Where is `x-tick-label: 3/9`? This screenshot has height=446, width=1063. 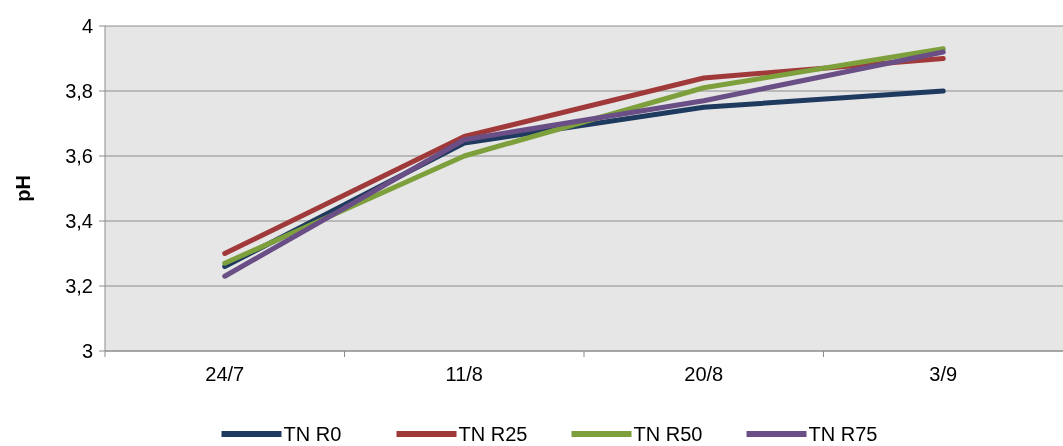
x-tick-label: 3/9 is located at coordinates (943, 374).